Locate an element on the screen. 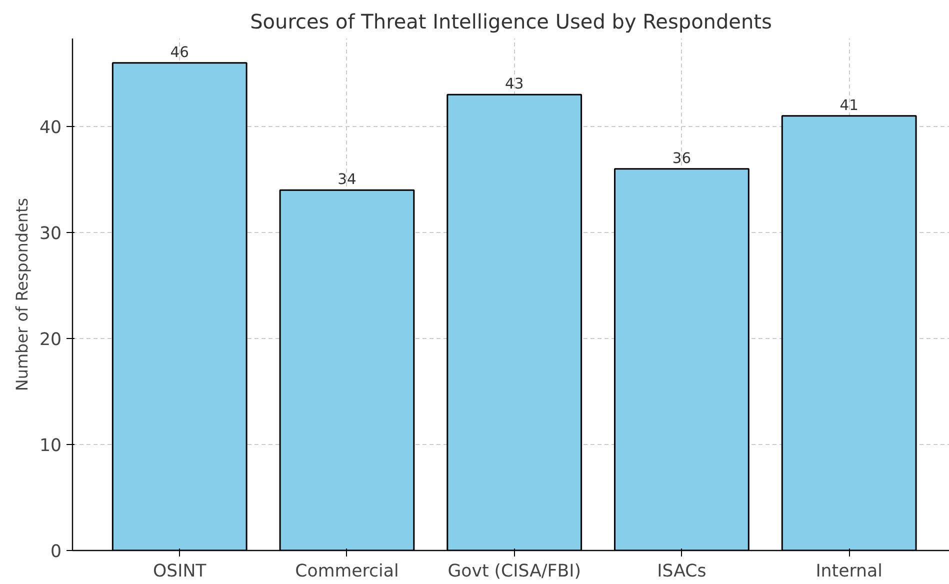 The height and width of the screenshot is (584, 949). data-label: 46 is located at coordinates (179, 52).